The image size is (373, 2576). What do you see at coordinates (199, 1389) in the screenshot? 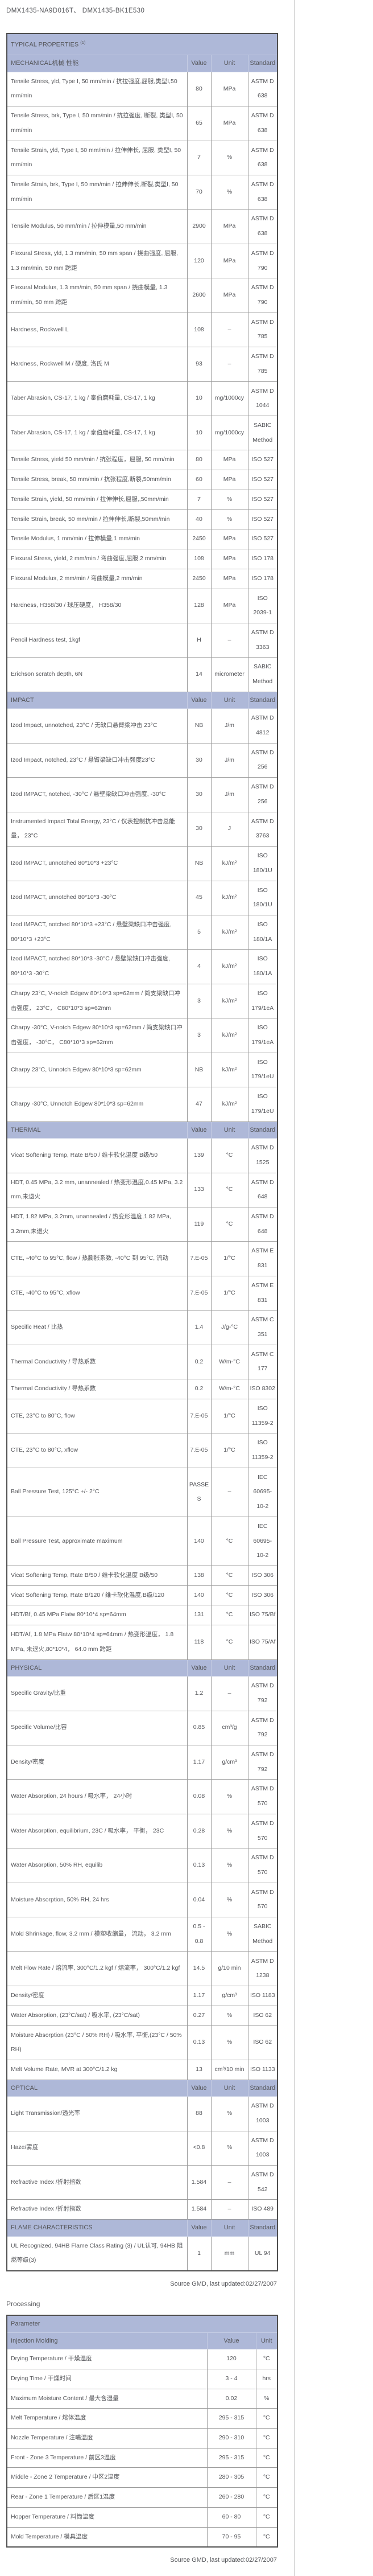
I see `value-cell: 0.2` at bounding box center [199, 1389].